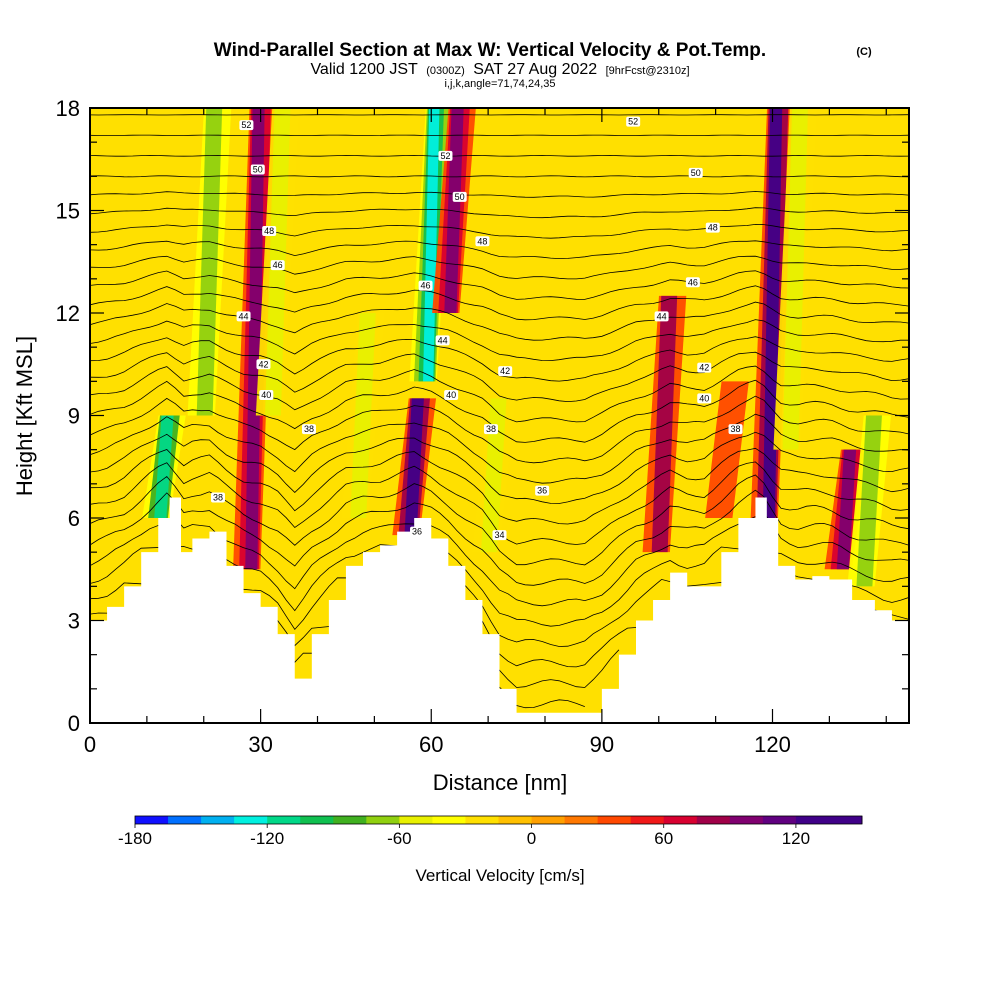 Image resolution: width=1000 pixels, height=1000 pixels. Describe the element at coordinates (499, 84) in the screenshot. I see `grid-indices: i,j,k,angle=71,74,24,35` at that location.